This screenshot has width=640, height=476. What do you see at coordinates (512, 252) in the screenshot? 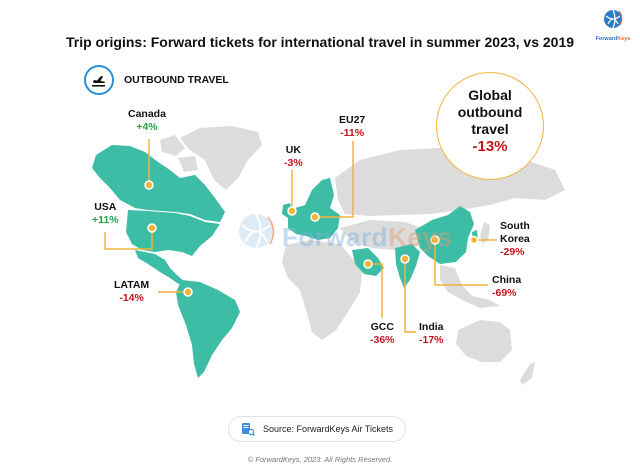
I see `region-value: -29%` at bounding box center [512, 252].